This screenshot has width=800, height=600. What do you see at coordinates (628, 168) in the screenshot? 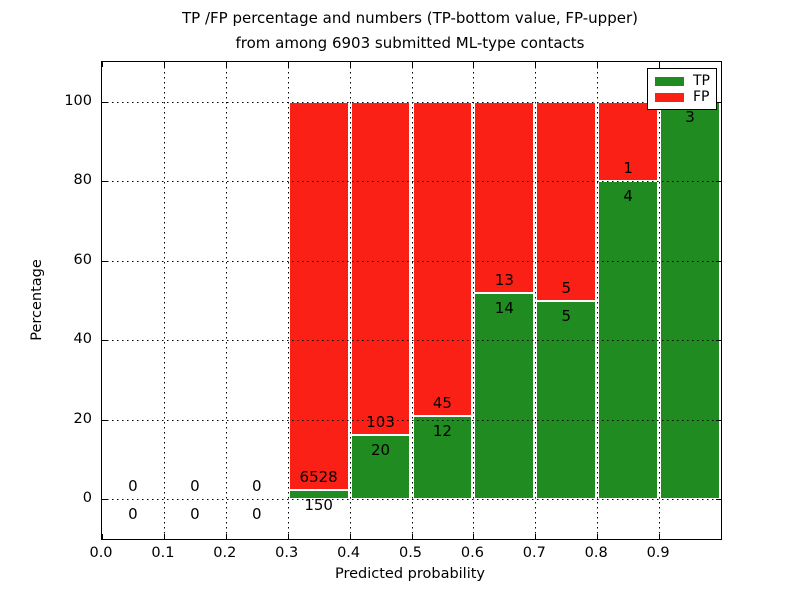
I see `fp-count-label: 1` at bounding box center [628, 168].